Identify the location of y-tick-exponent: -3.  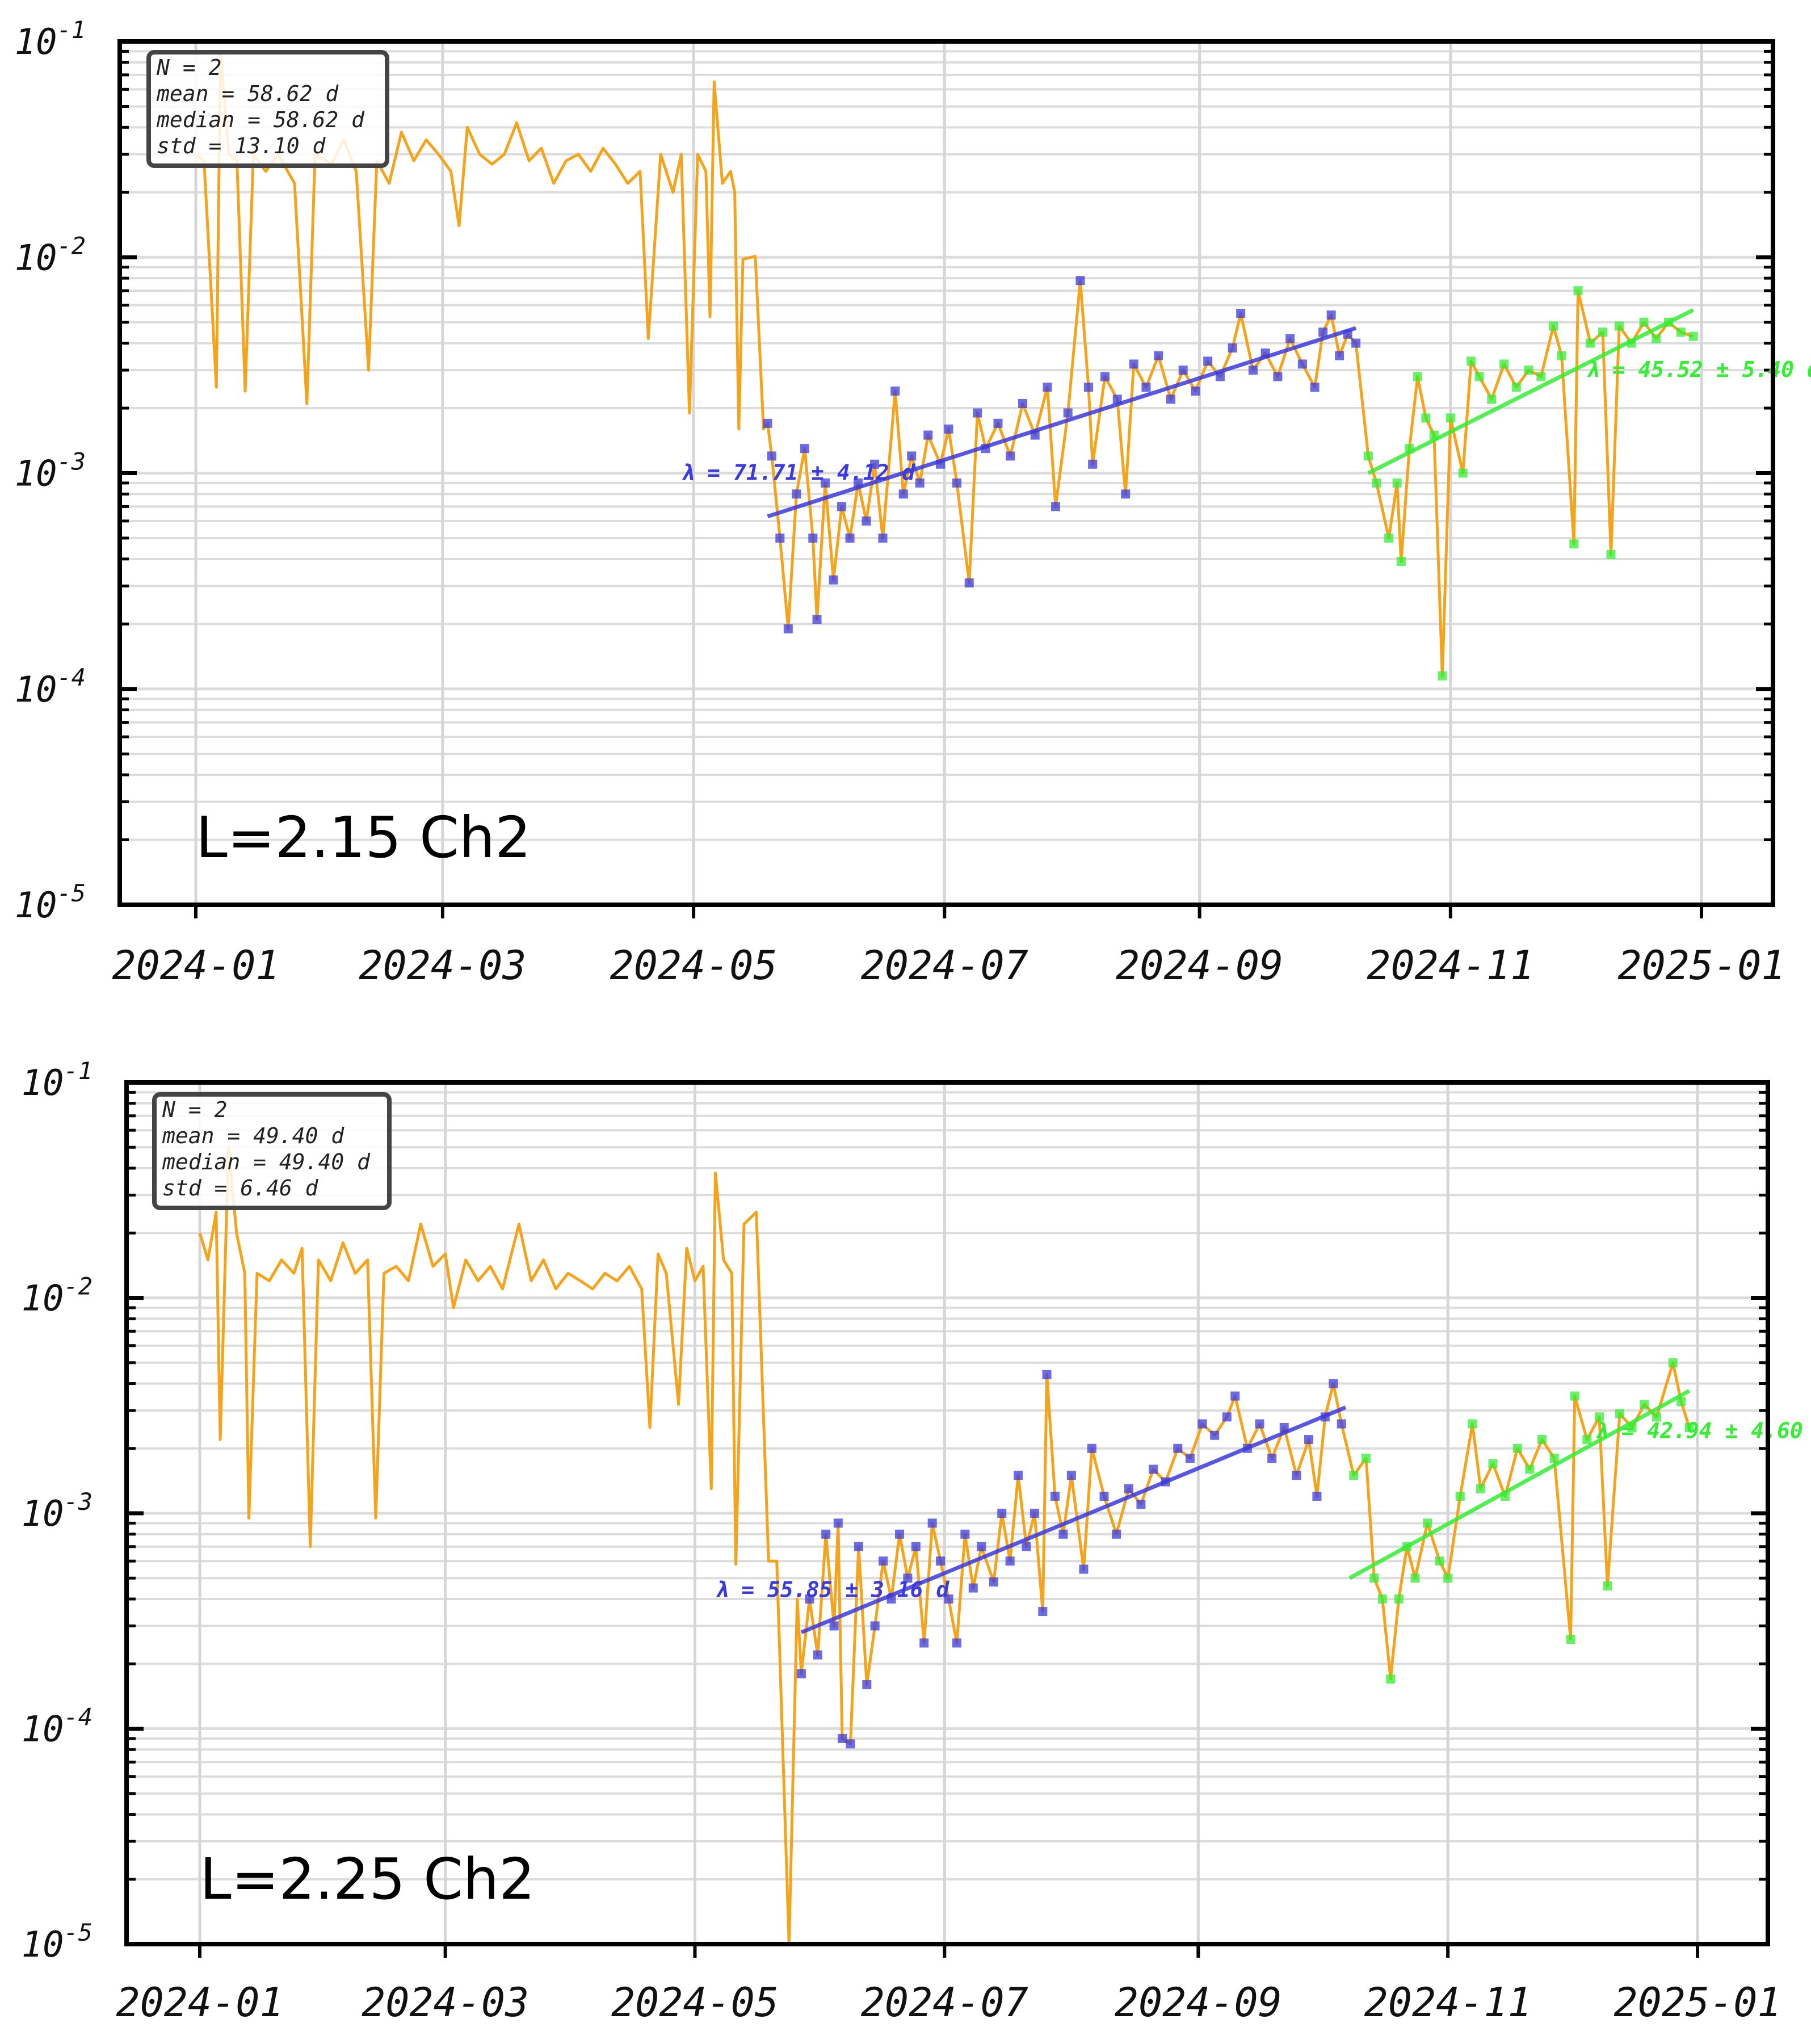
(78, 1502).